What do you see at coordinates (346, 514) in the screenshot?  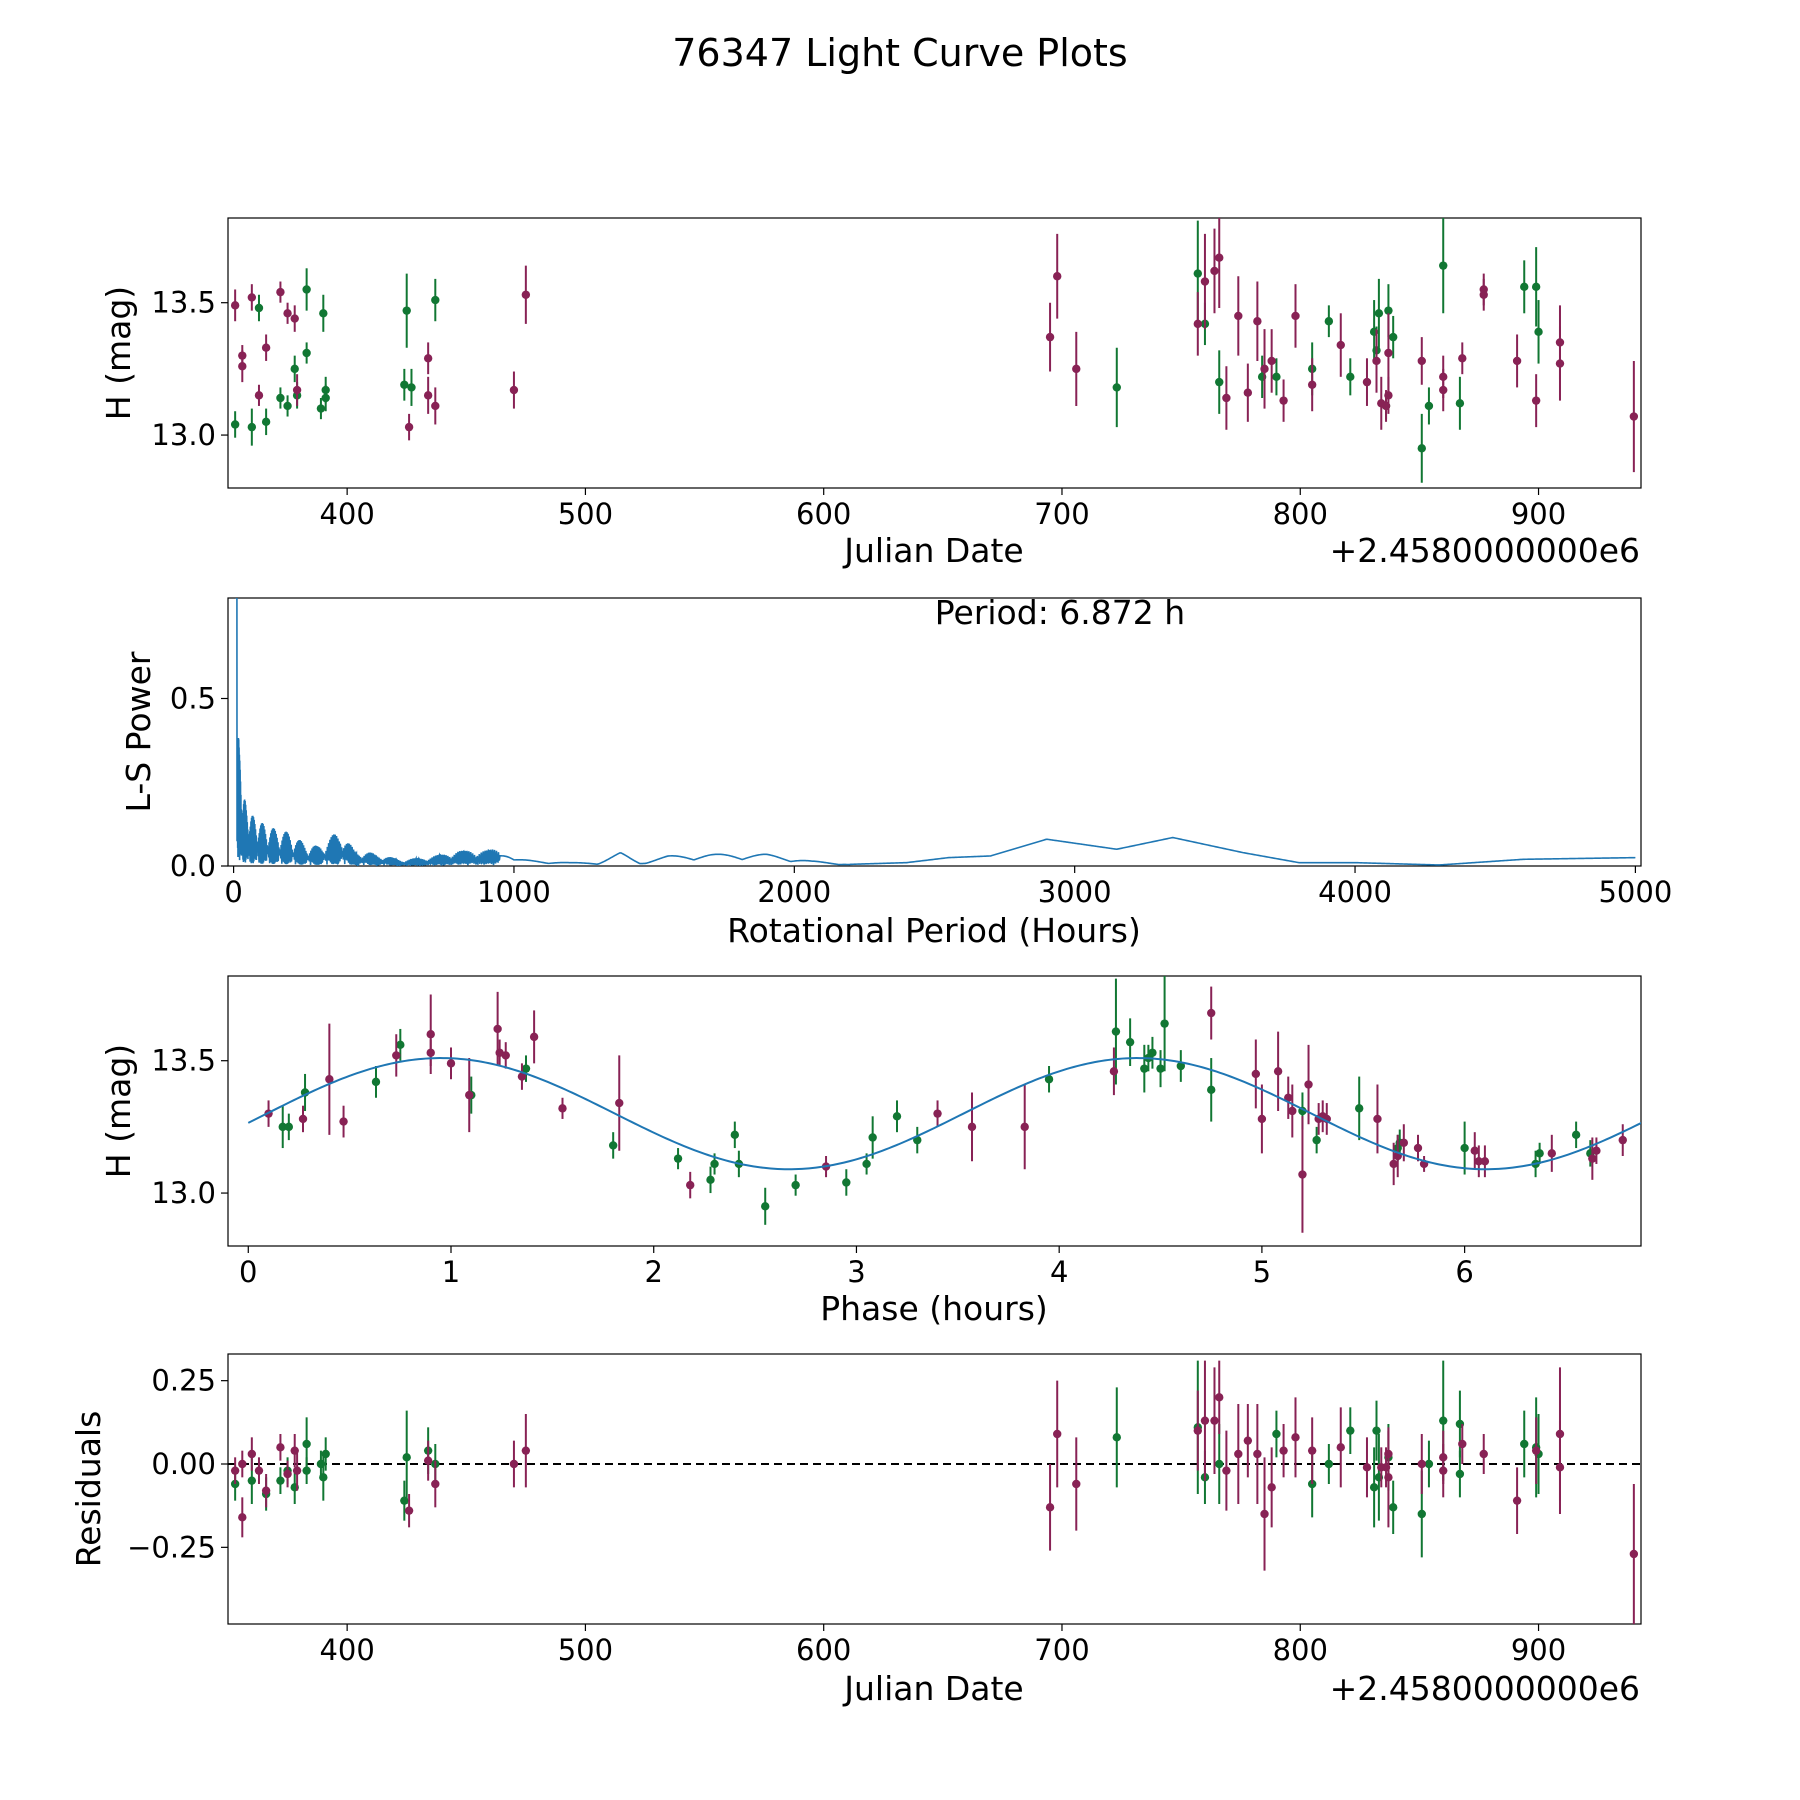 I see `light-curve-xtick-label: 400` at bounding box center [346, 514].